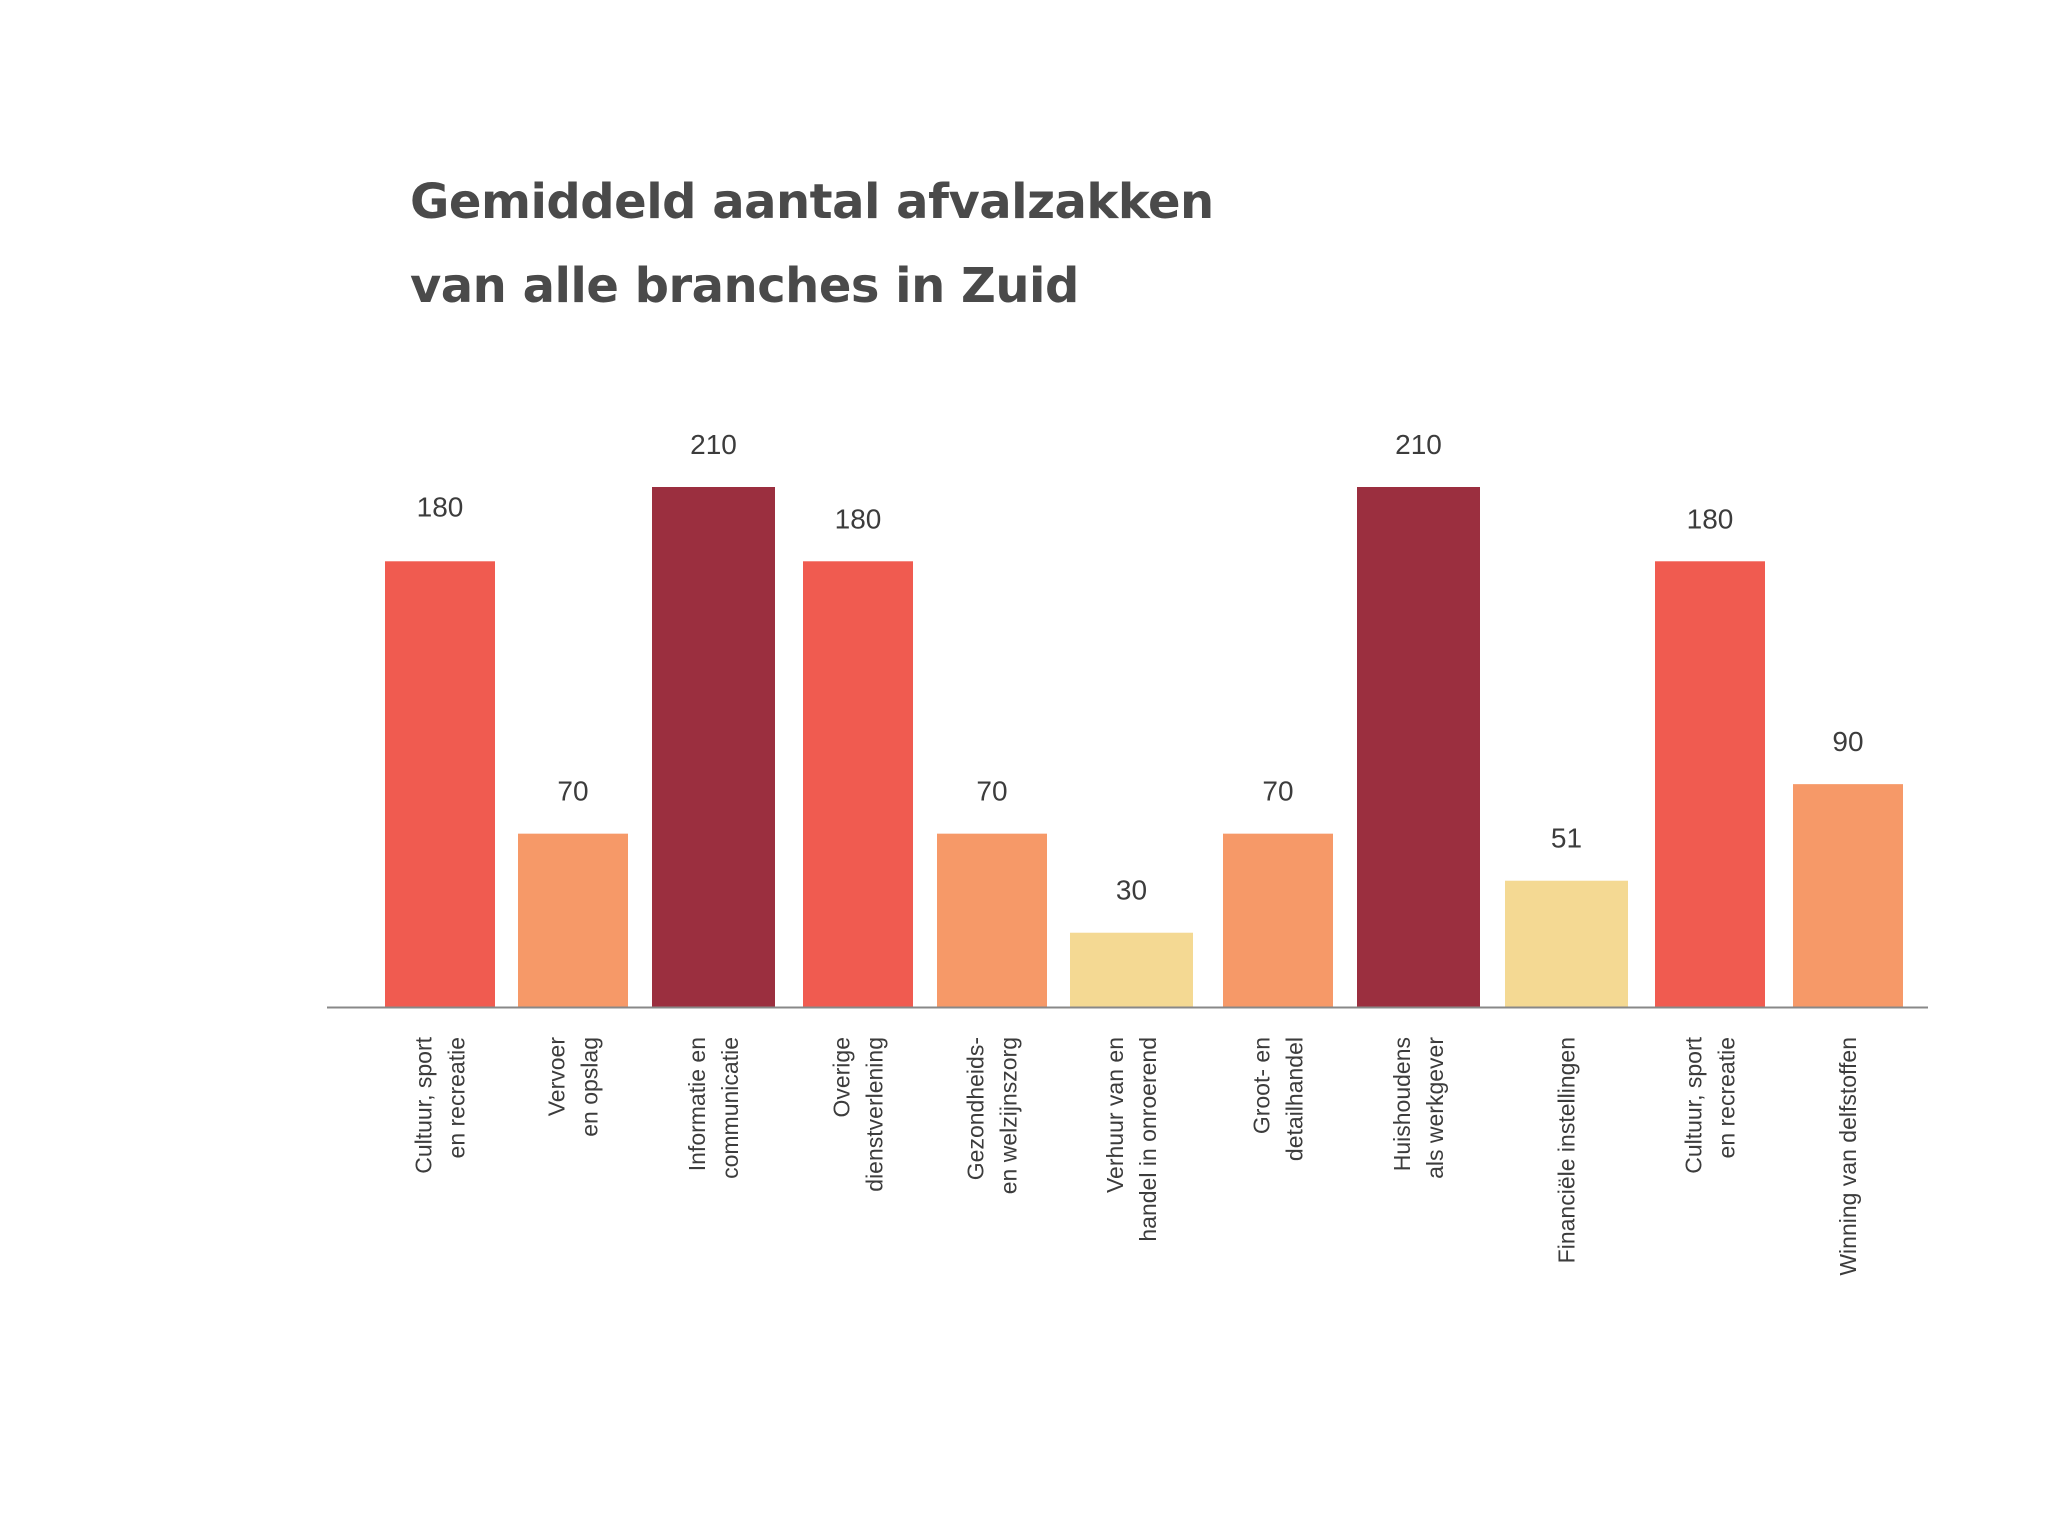 This screenshot has height=1540, width=2066. Describe the element at coordinates (744, 286) in the screenshot. I see `chart-title-line-2: van alle branches in Zuid` at that location.